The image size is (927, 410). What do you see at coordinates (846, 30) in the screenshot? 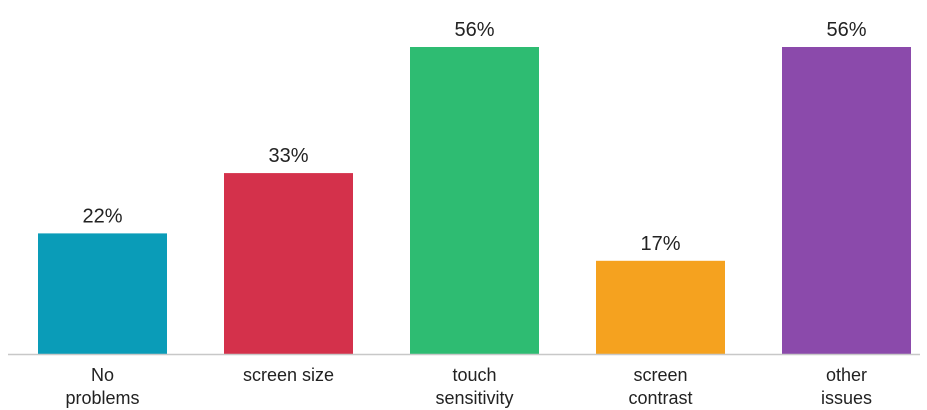
I see `bar-value-label-4: 56%` at bounding box center [846, 30].